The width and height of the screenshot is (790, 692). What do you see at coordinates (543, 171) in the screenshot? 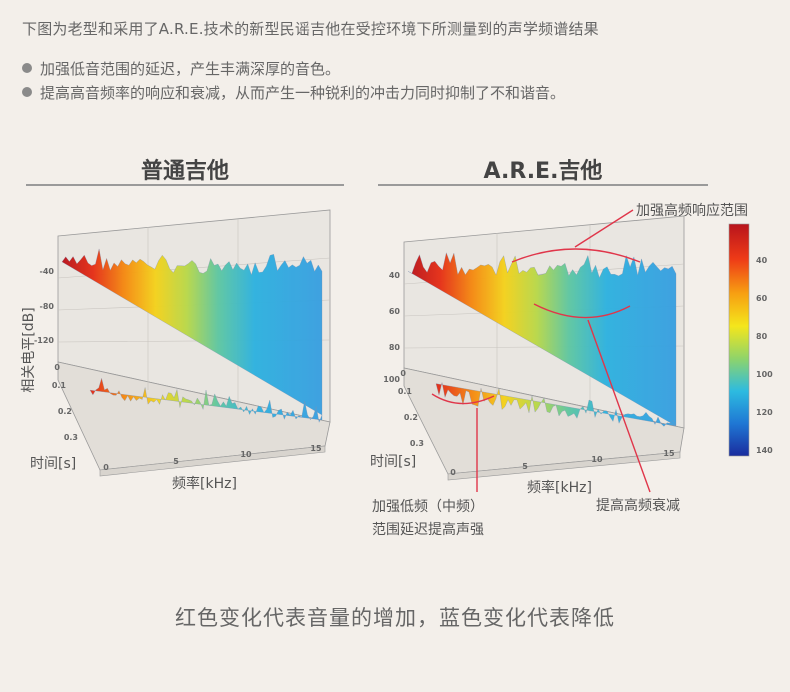
I see `chart-title-are: A.R.E.吉他` at bounding box center [543, 171].